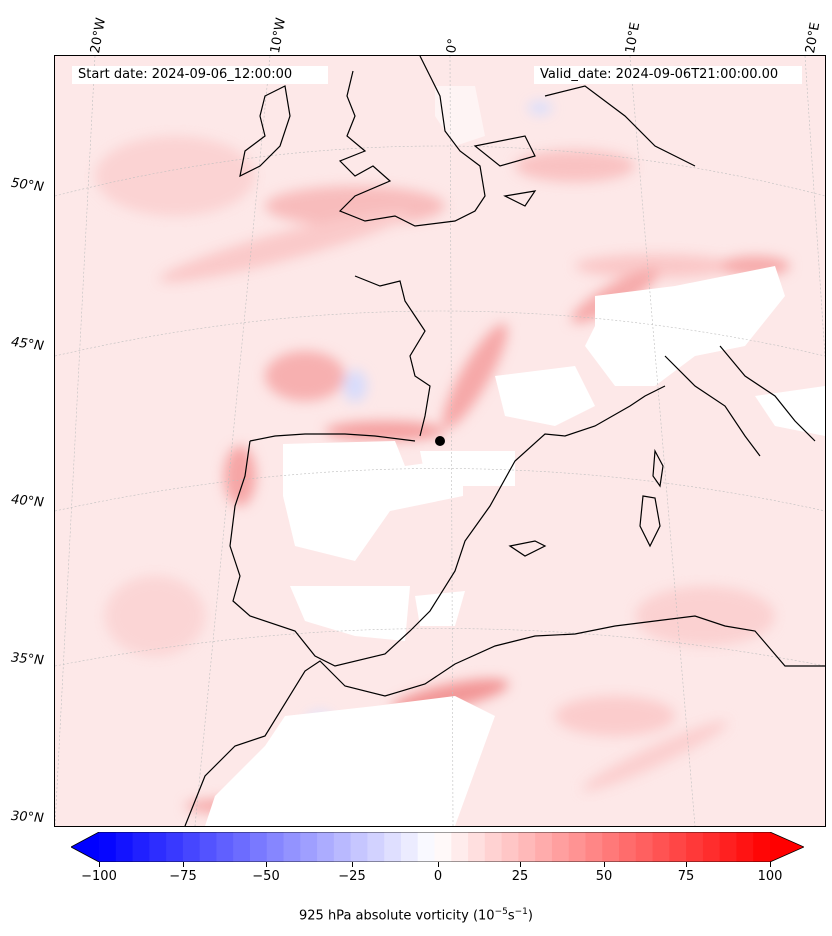 The image size is (832, 936). I want to click on colorbar-tick-label: −50, so click(266, 876).